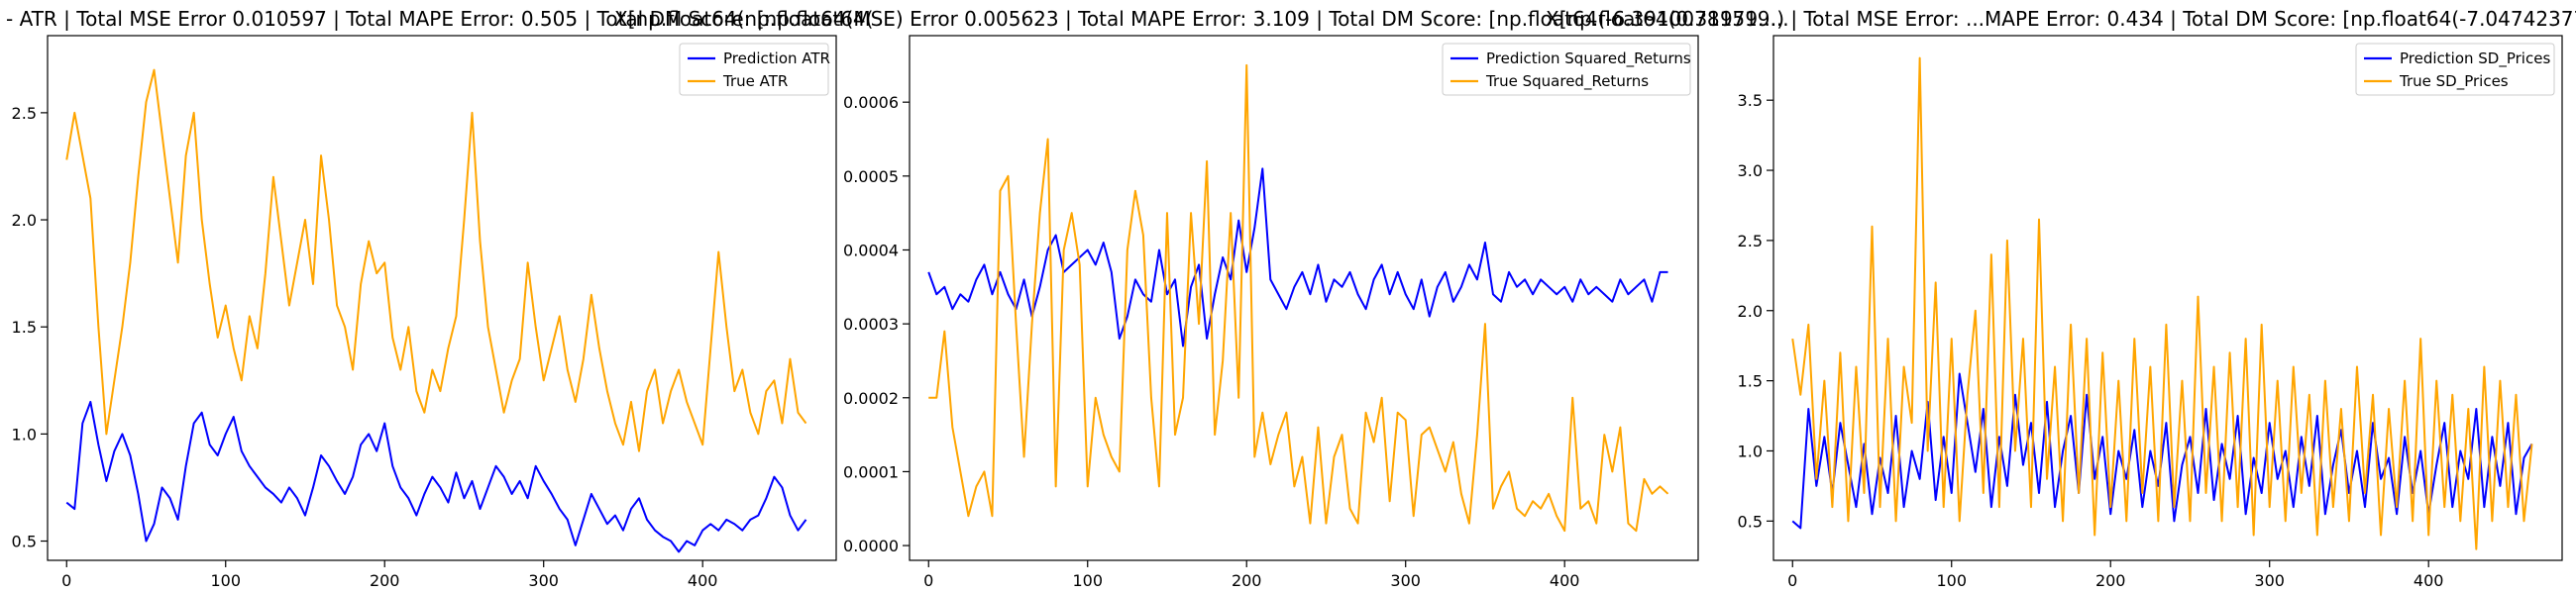 This screenshot has width=2576, height=594. Describe the element at coordinates (1588, 59) in the screenshot. I see `legend-label-prediction: Prediction Squared_Returns` at that location.